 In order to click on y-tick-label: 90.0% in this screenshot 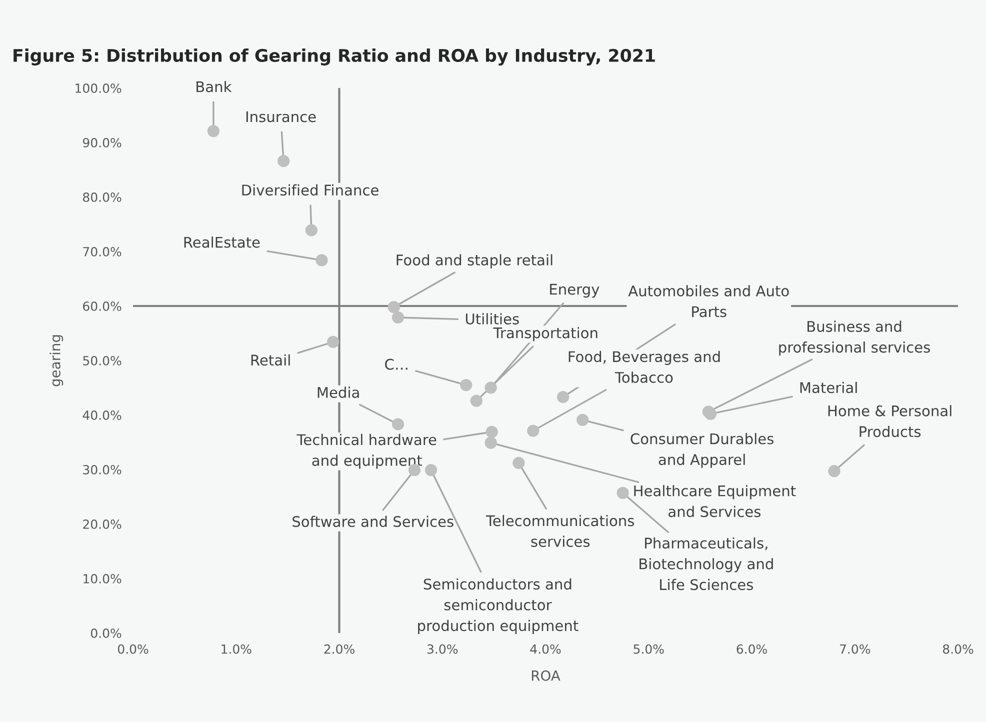, I will do `click(102, 143)`.